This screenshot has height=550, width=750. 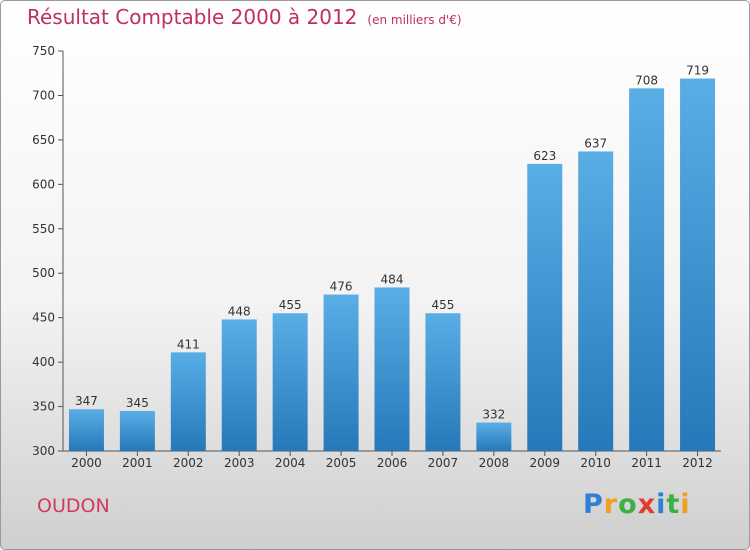 What do you see at coordinates (43, 318) in the screenshot?
I see `y-tick-label: 450` at bounding box center [43, 318].